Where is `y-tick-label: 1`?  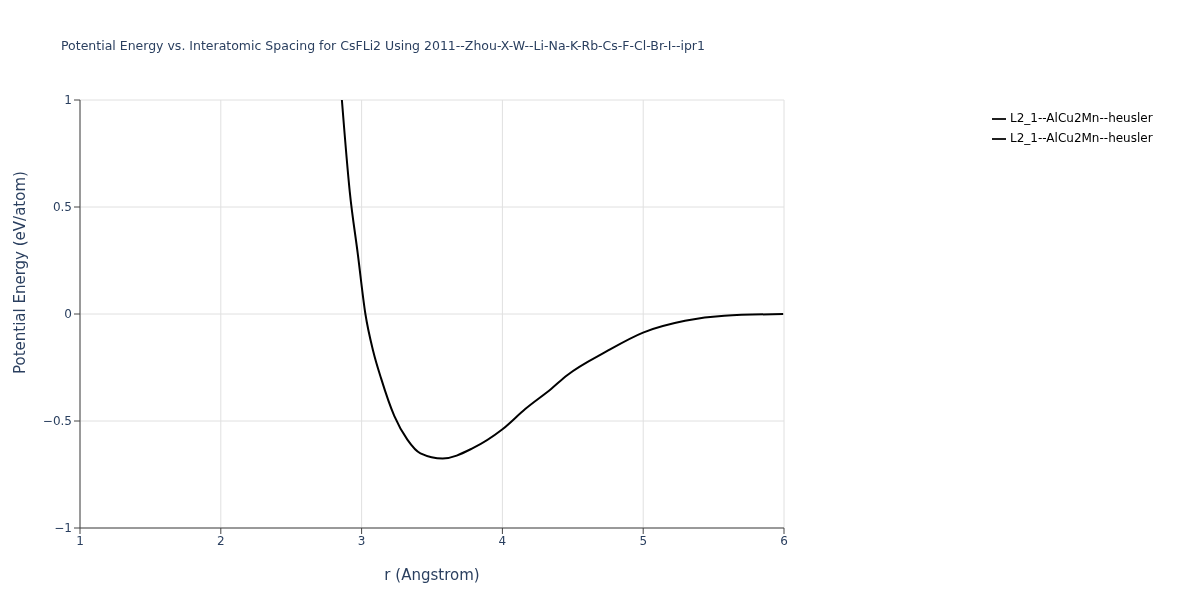
y-tick-label: 1 is located at coordinates (68, 100).